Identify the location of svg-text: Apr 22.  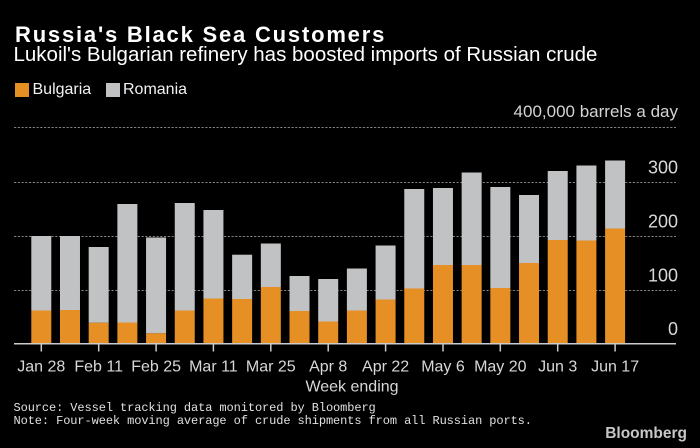
(385, 367).